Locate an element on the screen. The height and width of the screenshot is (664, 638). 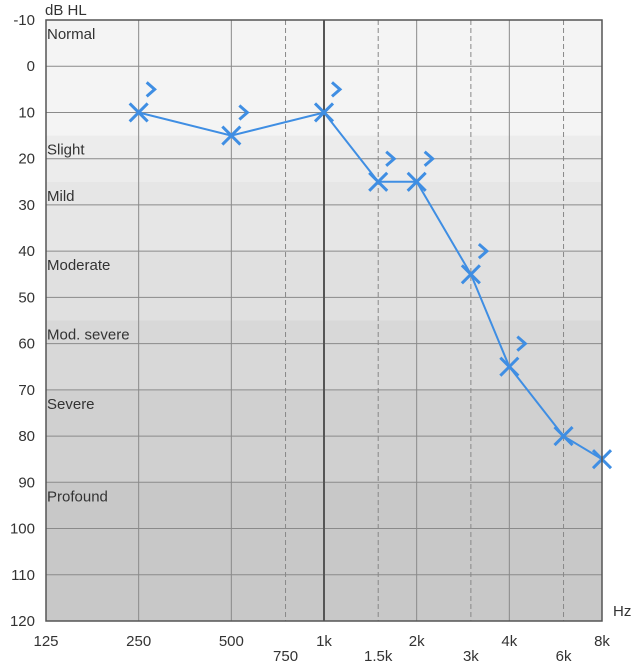
band-label: Slight is located at coordinates (66, 150).